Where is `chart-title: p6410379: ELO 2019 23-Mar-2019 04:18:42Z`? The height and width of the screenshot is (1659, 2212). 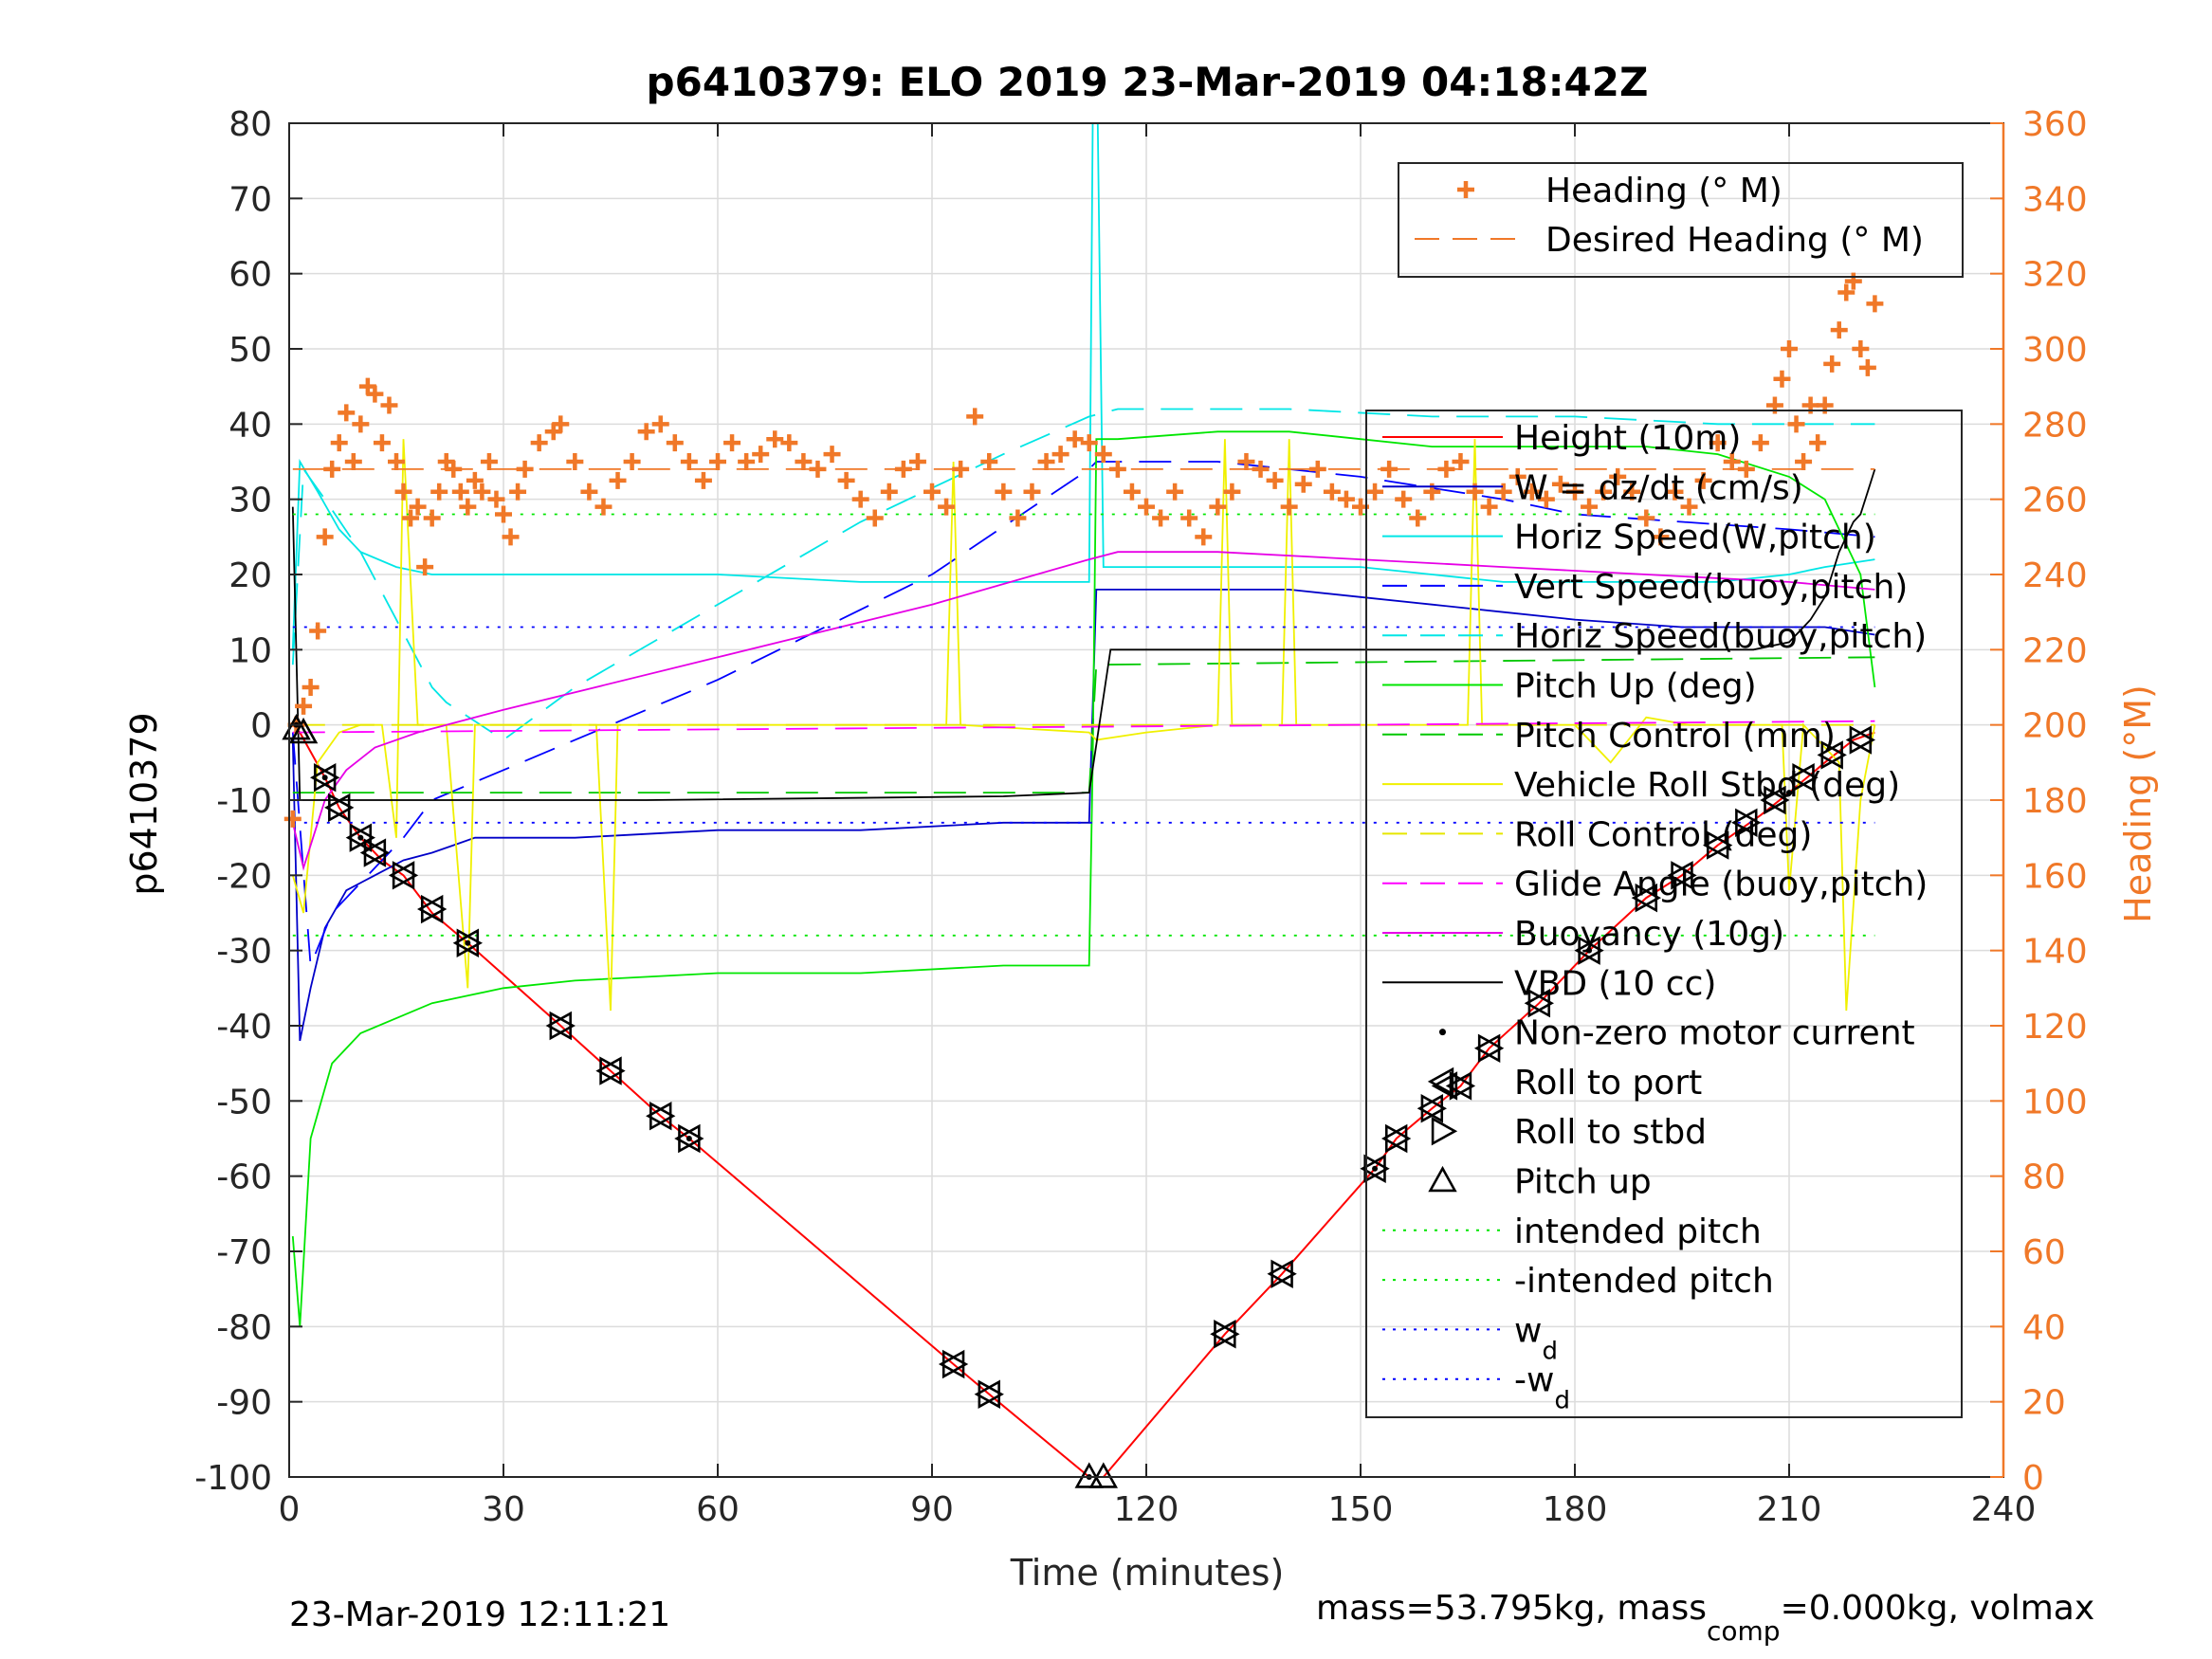
chart-title: p6410379: ELO 2019 23-Mar-2019 04:18:42Z is located at coordinates (1148, 82).